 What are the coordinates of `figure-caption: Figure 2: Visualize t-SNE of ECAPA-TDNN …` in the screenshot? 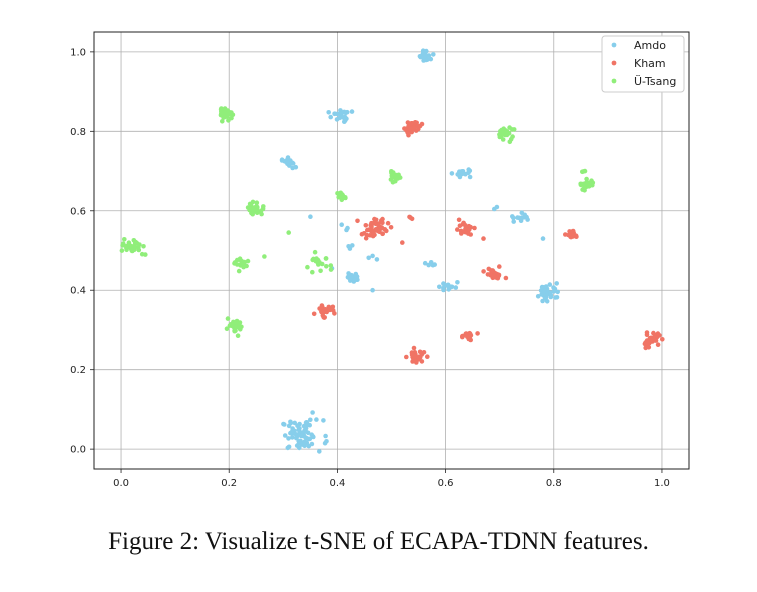 It's located at (378, 541).